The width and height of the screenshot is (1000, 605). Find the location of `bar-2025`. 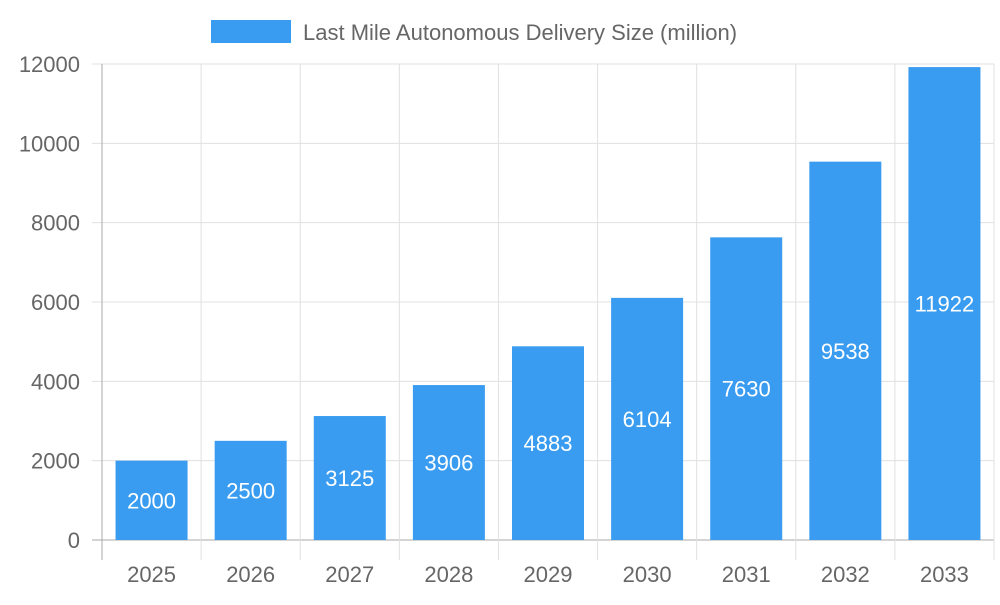

bar-2025 is located at coordinates (151, 500).